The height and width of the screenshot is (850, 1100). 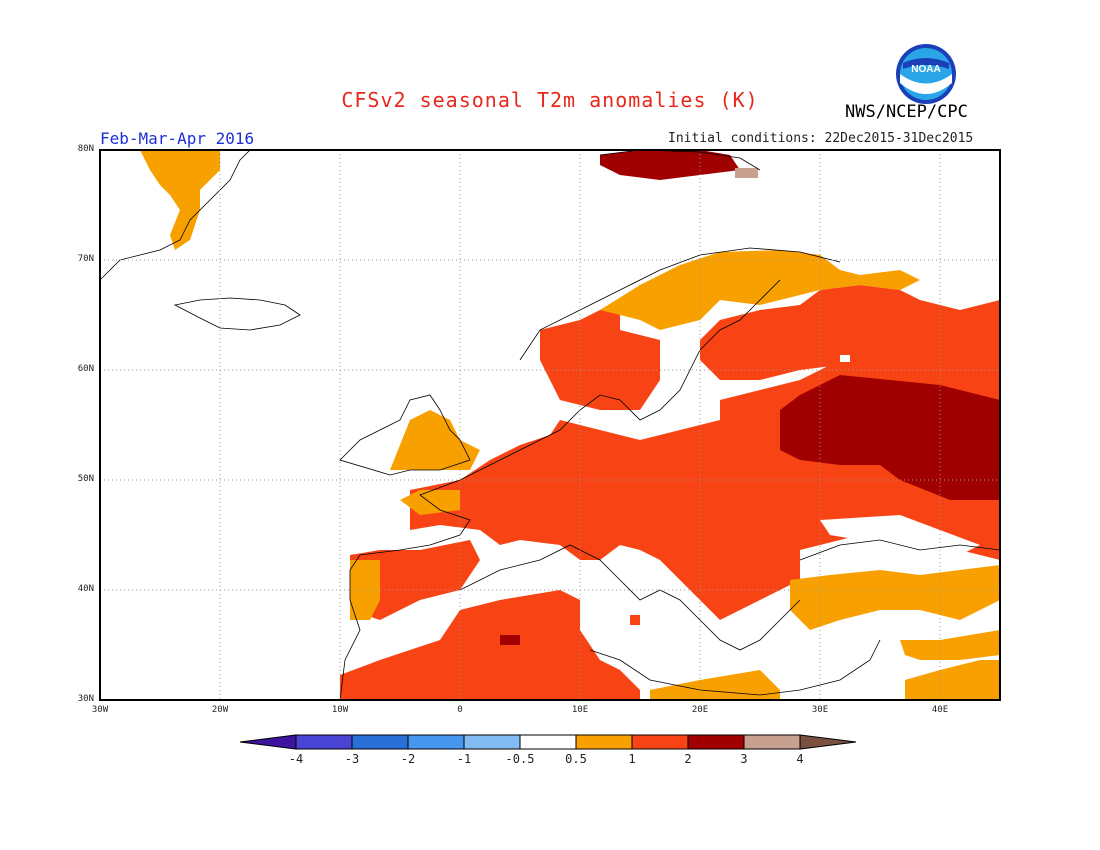 I want to click on legend-label: 2, so click(x=688, y=759).